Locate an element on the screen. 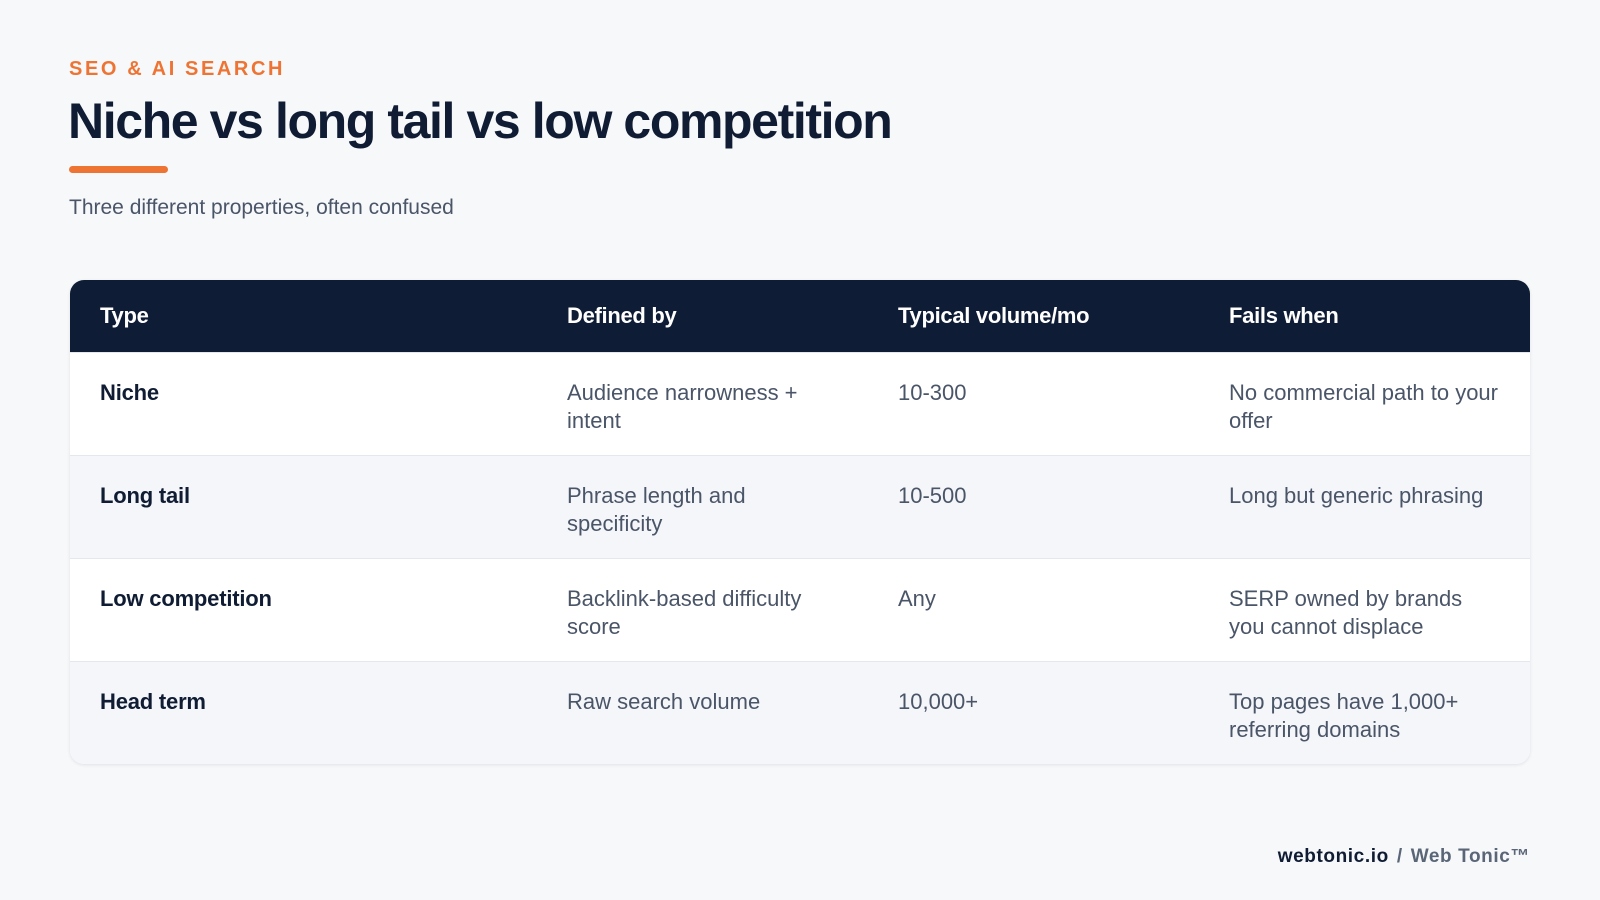 The width and height of the screenshot is (1600, 900). cell-fails-when: Long but generic phrasing is located at coordinates (1356, 495).